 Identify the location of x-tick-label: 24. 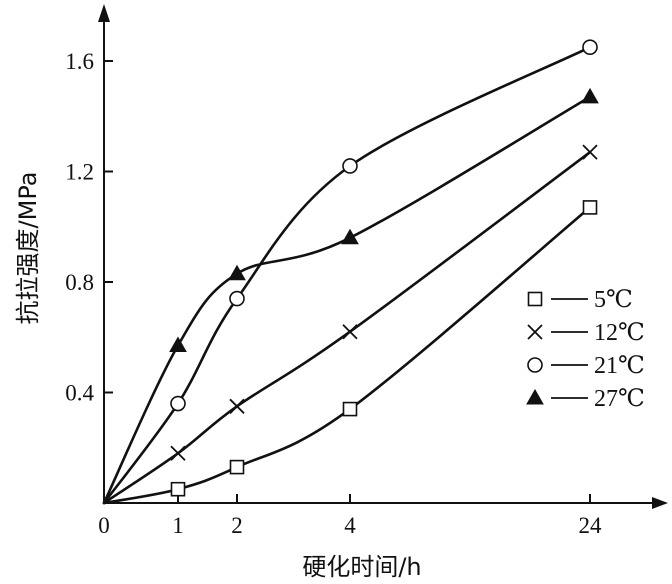
(591, 525).